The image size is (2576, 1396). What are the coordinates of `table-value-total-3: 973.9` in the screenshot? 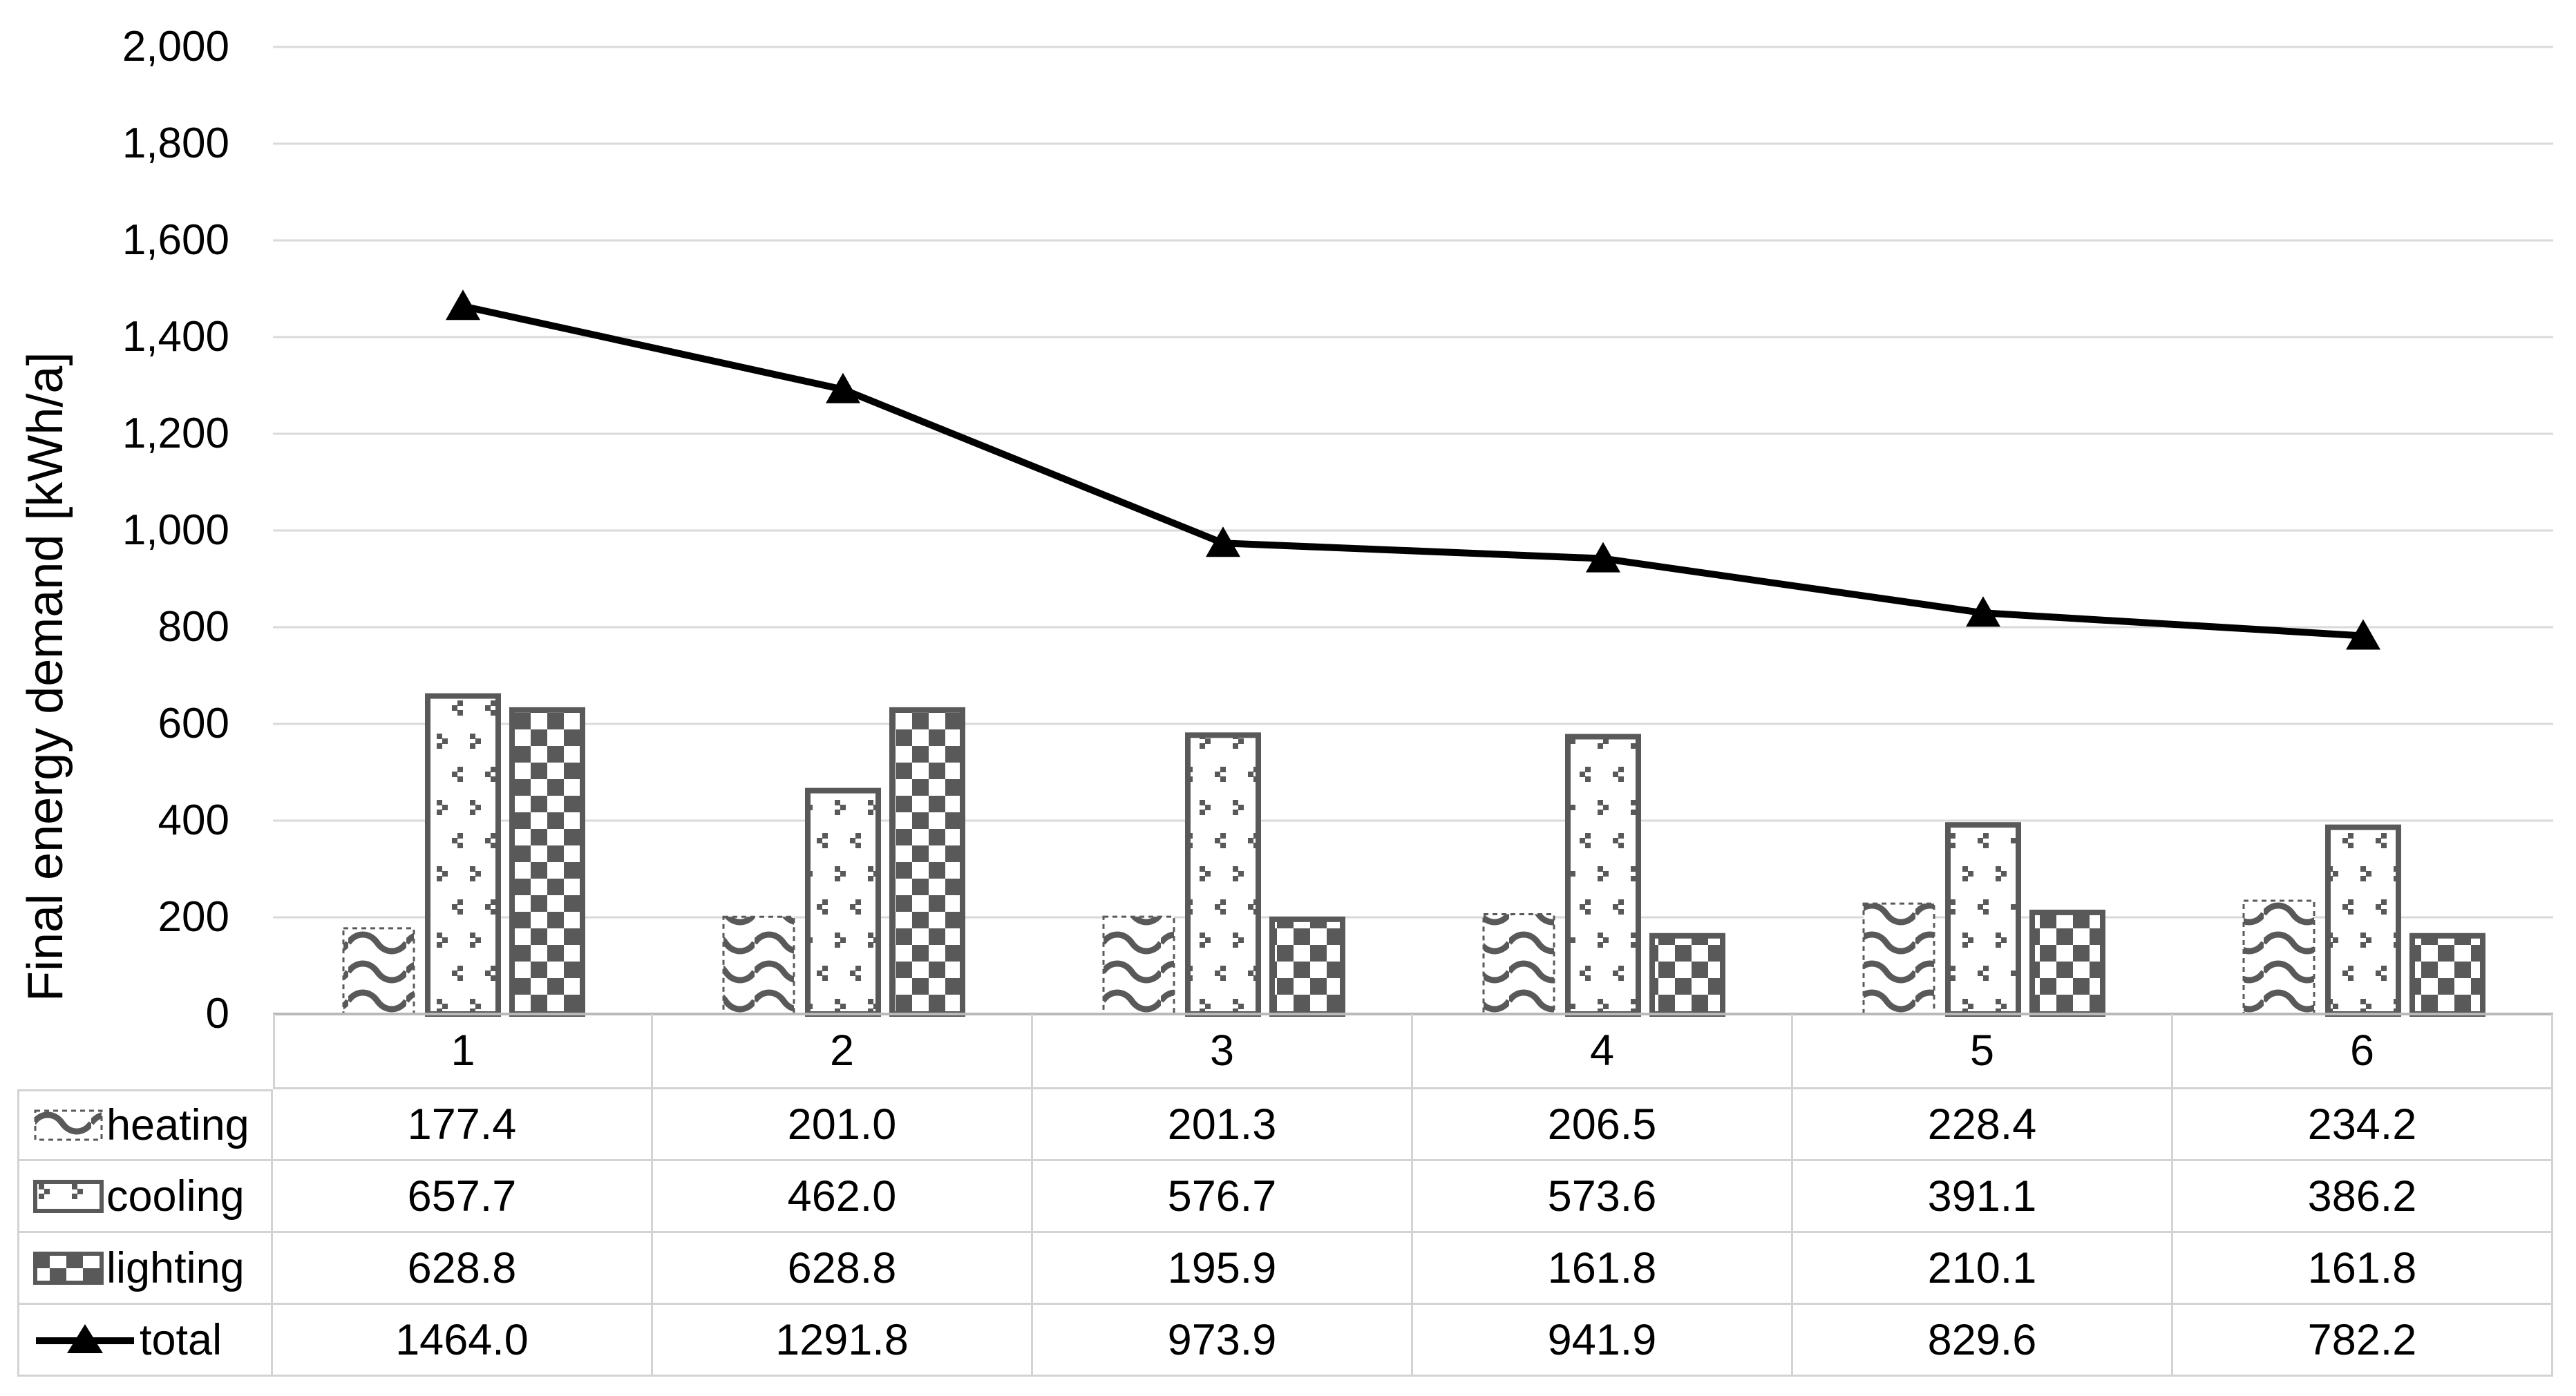 It's located at (1223, 1341).